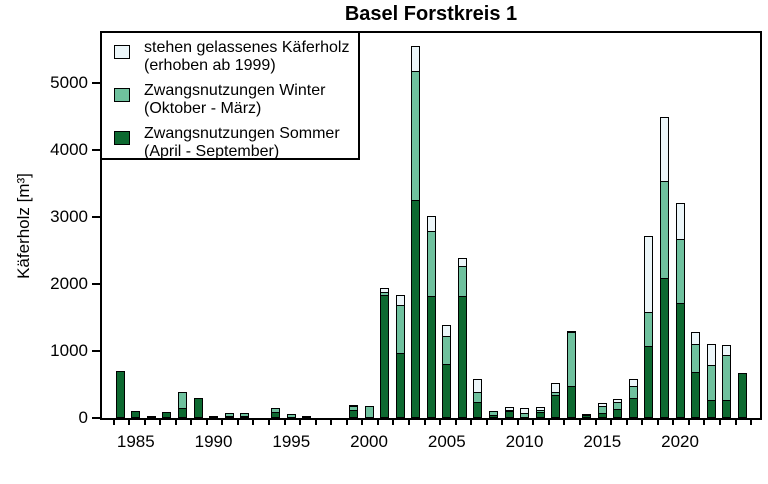  What do you see at coordinates (247, 47) in the screenshot?
I see `legend-label: stehen gelassenes Käferholz` at bounding box center [247, 47].